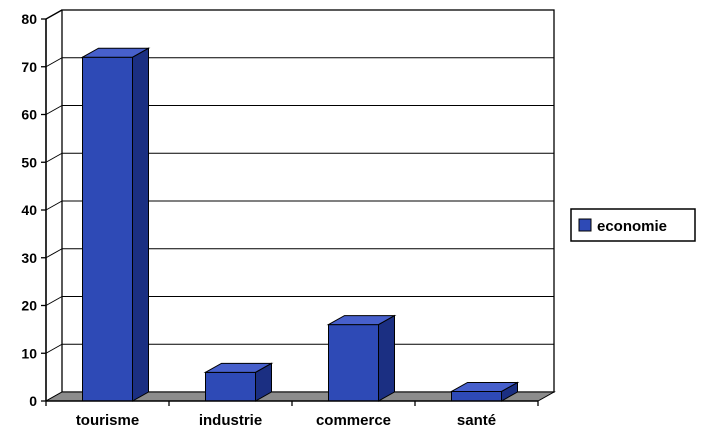 The height and width of the screenshot is (435, 702). What do you see at coordinates (29, 306) in the screenshot?
I see `y-tick-label: 20` at bounding box center [29, 306].